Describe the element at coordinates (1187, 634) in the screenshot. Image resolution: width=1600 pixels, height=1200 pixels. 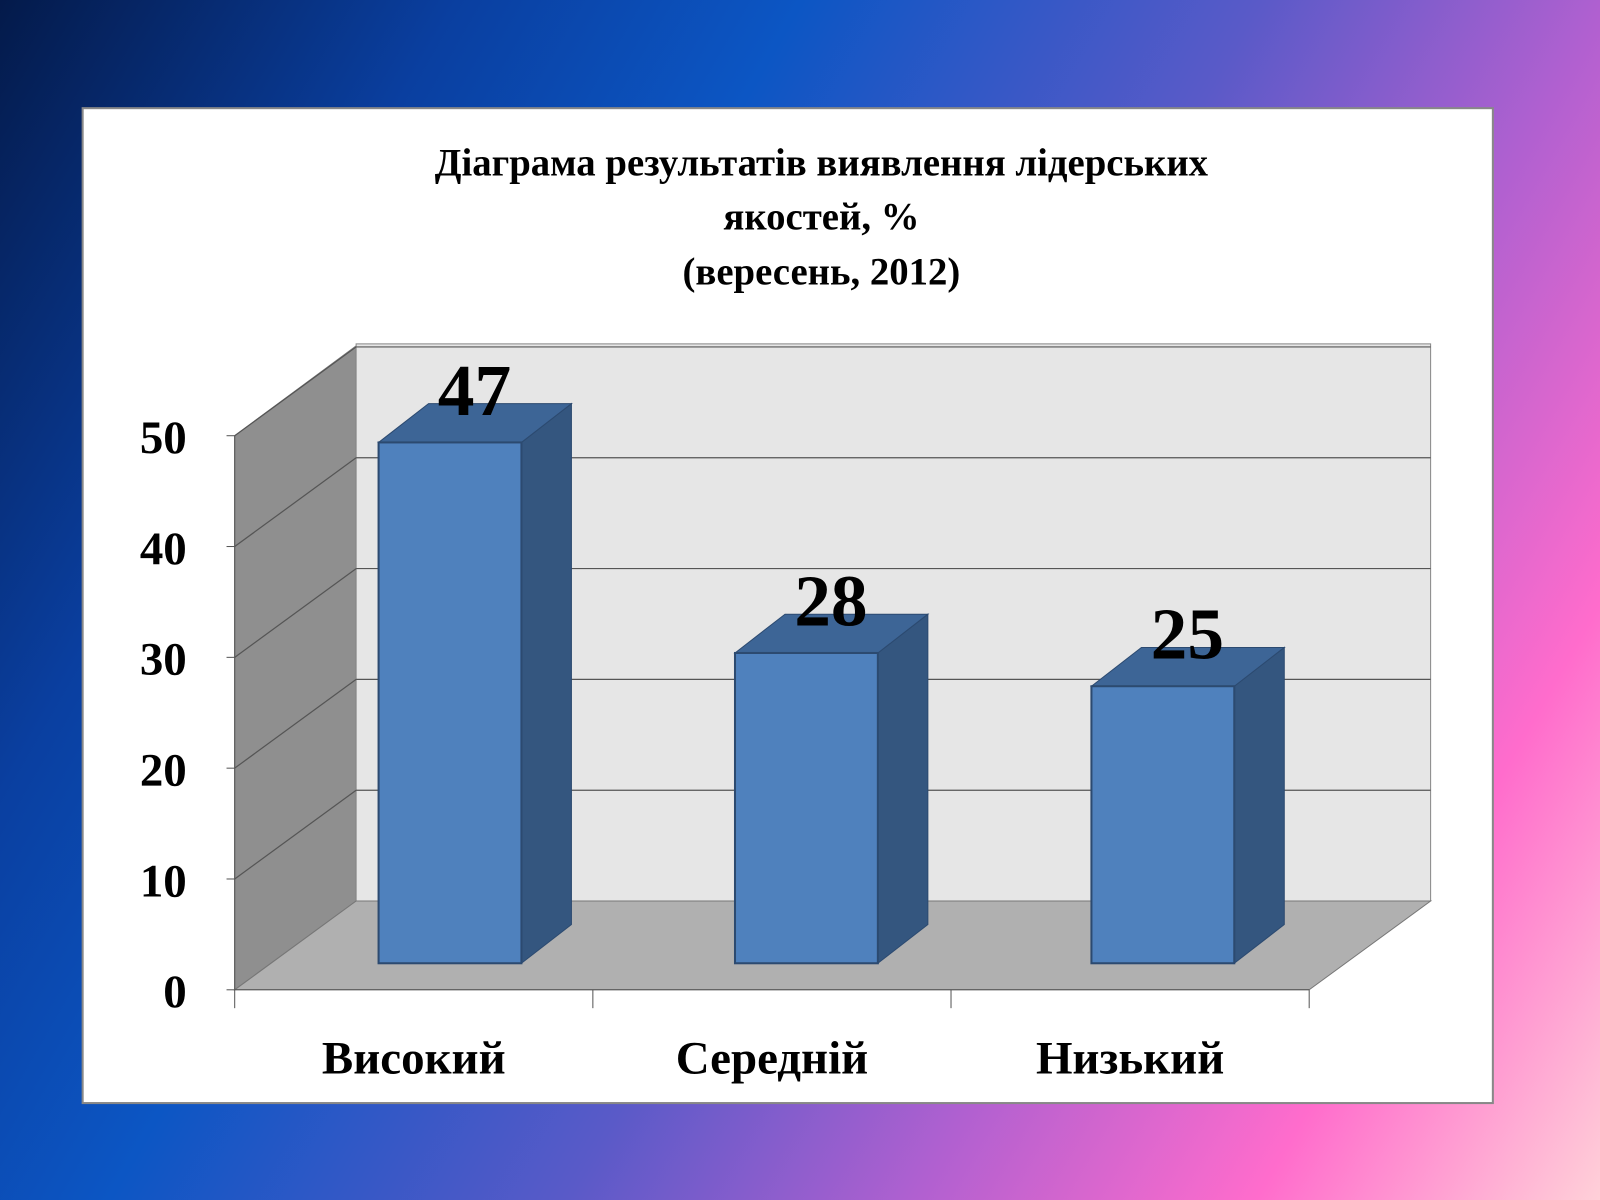
I see `data-label: 25` at that location.